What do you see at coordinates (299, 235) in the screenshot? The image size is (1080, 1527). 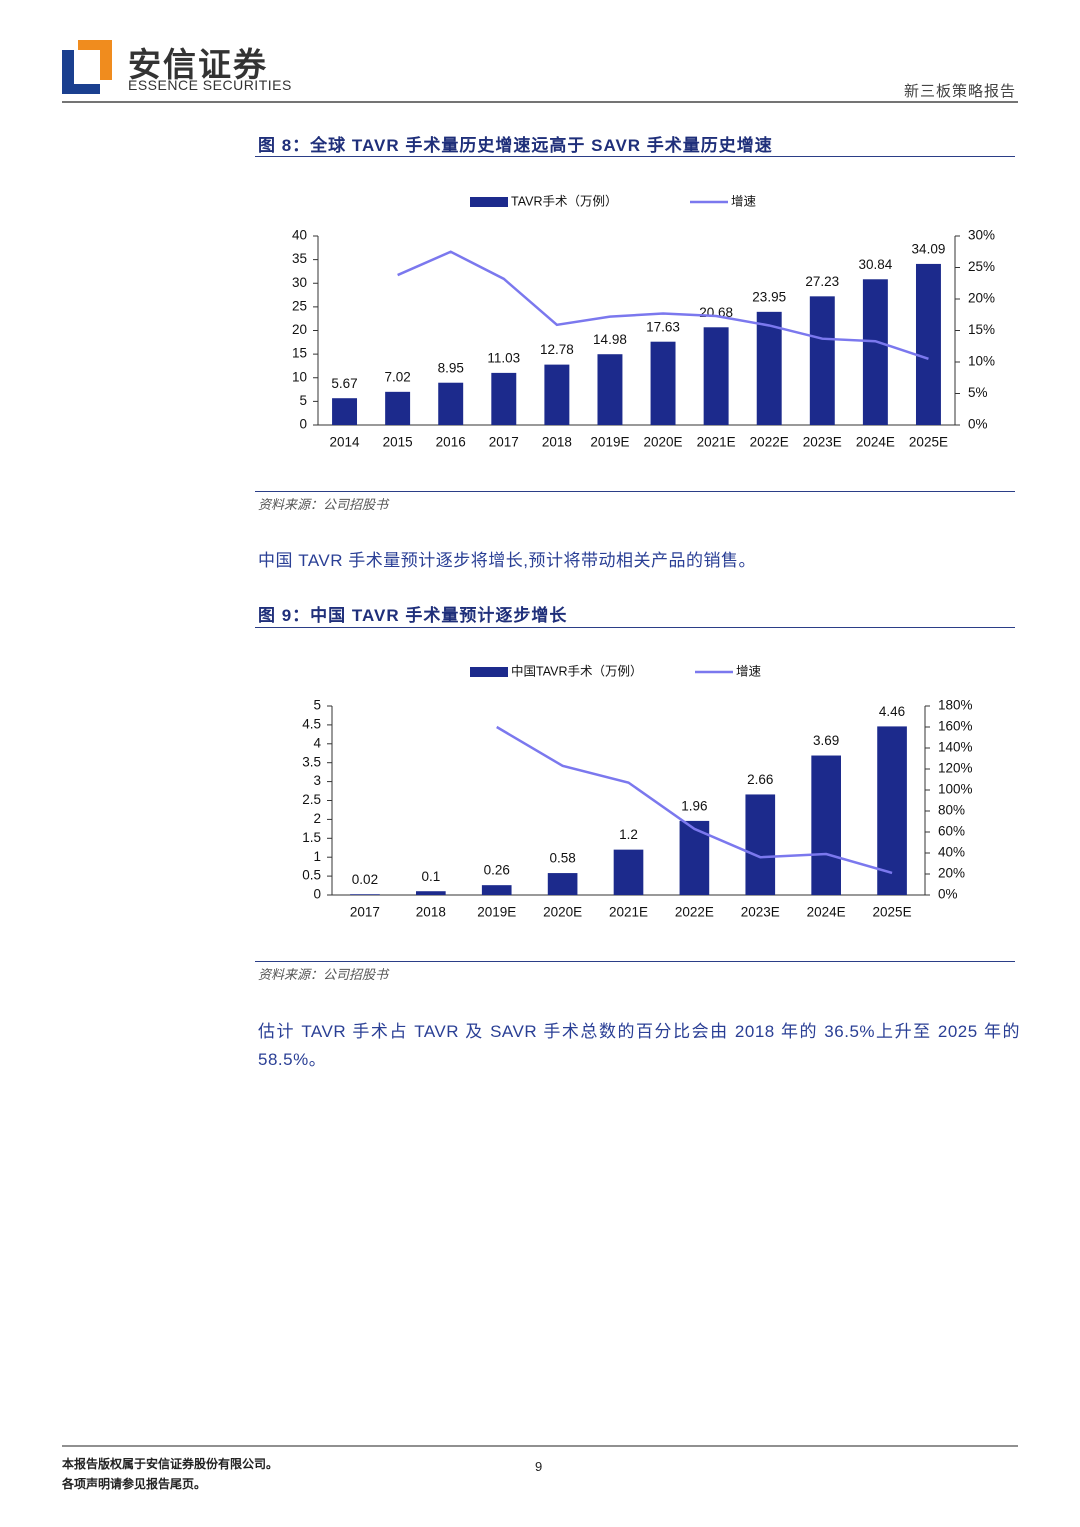 I see `y-tick-label: 40` at bounding box center [299, 235].